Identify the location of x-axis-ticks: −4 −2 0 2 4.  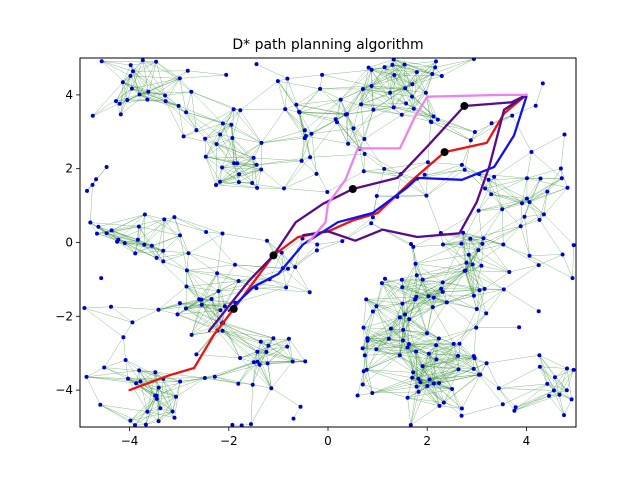
(325, 437).